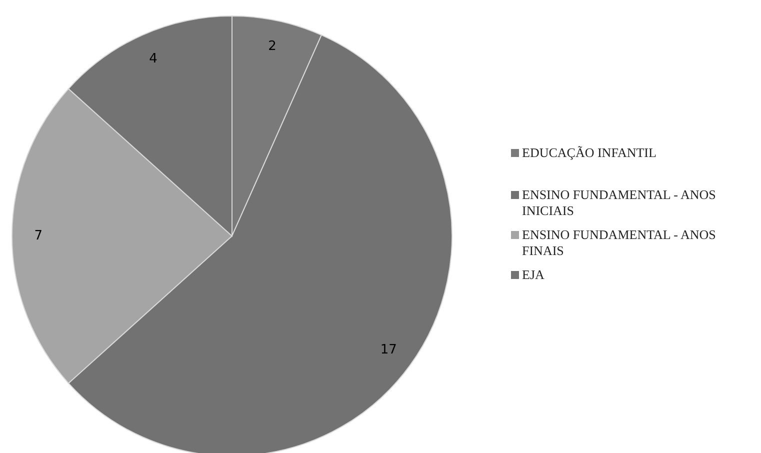  I want to click on data-label: 7, so click(38, 236).